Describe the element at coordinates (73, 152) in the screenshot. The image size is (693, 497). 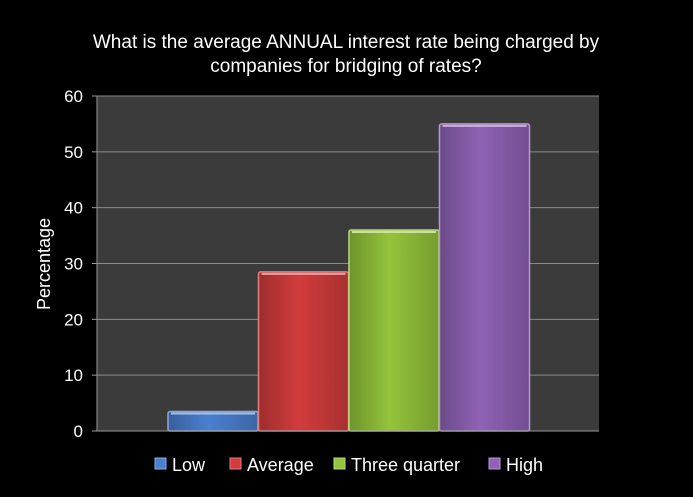
I see `y-tick-label: 50` at that location.